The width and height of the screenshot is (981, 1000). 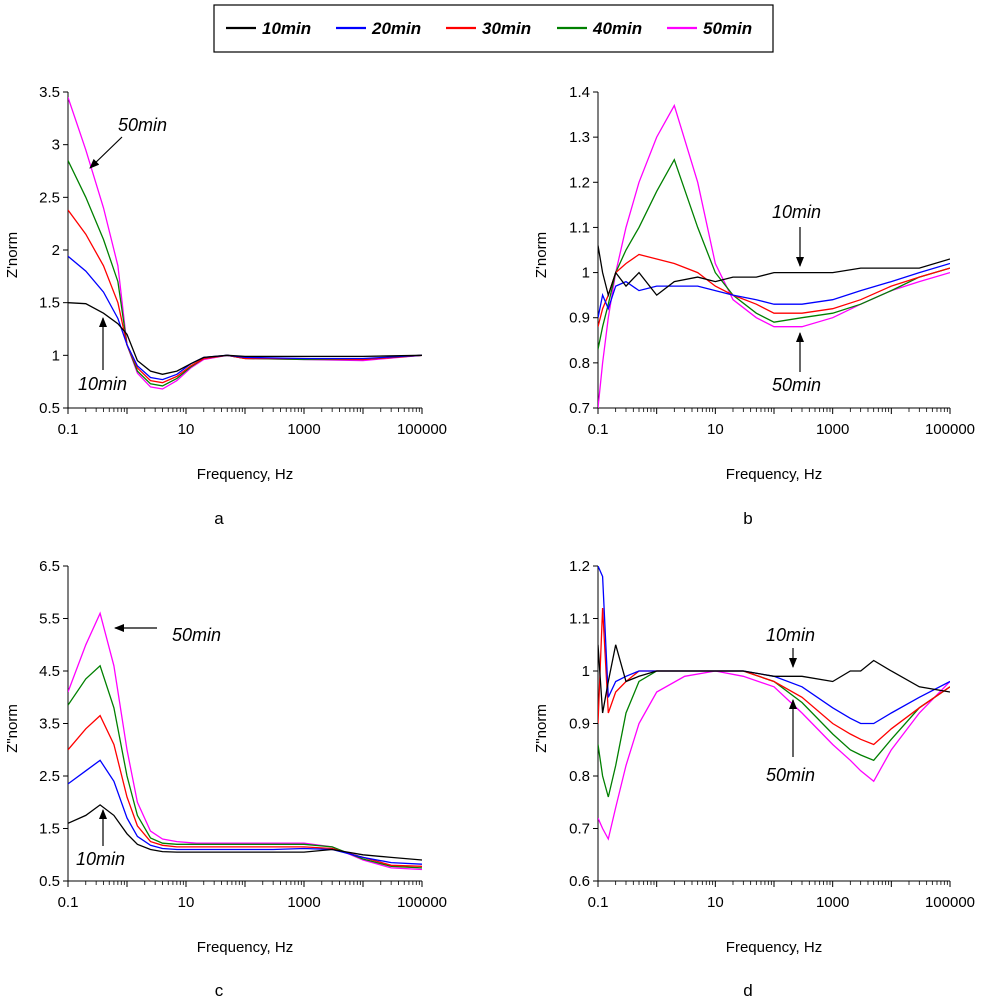 I want to click on series-line-b-40min, so click(x=774, y=254).